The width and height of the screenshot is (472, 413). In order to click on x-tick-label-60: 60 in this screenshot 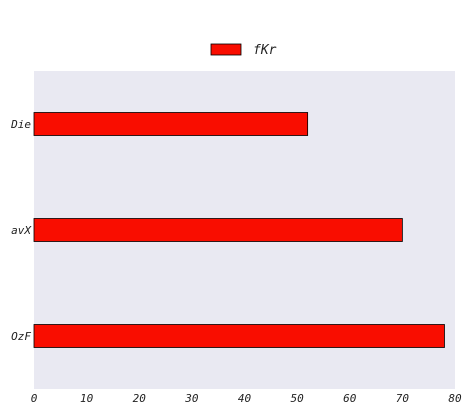, I will do `click(350, 398)`.